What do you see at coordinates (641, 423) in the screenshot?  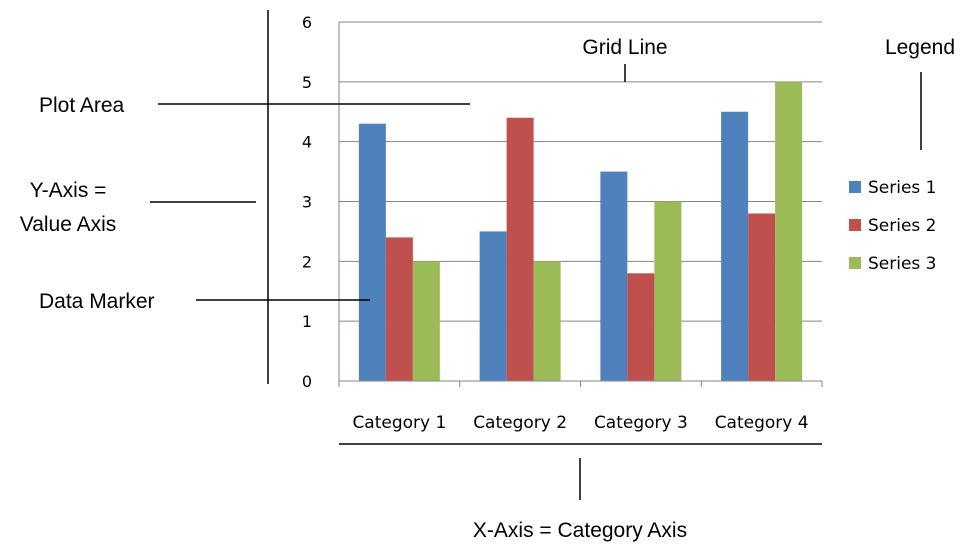 I see `category-label: Category 3` at bounding box center [641, 423].